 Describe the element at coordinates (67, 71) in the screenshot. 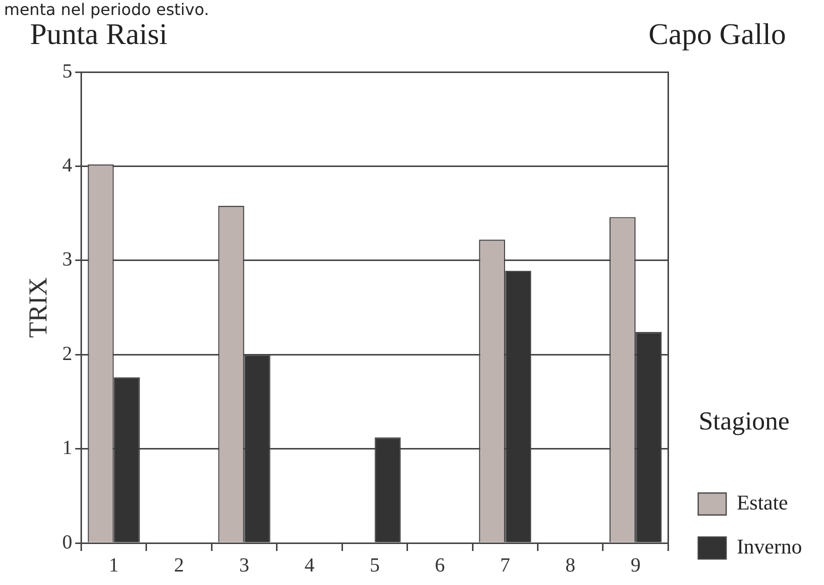

I see `y-tick-label: 5` at that location.